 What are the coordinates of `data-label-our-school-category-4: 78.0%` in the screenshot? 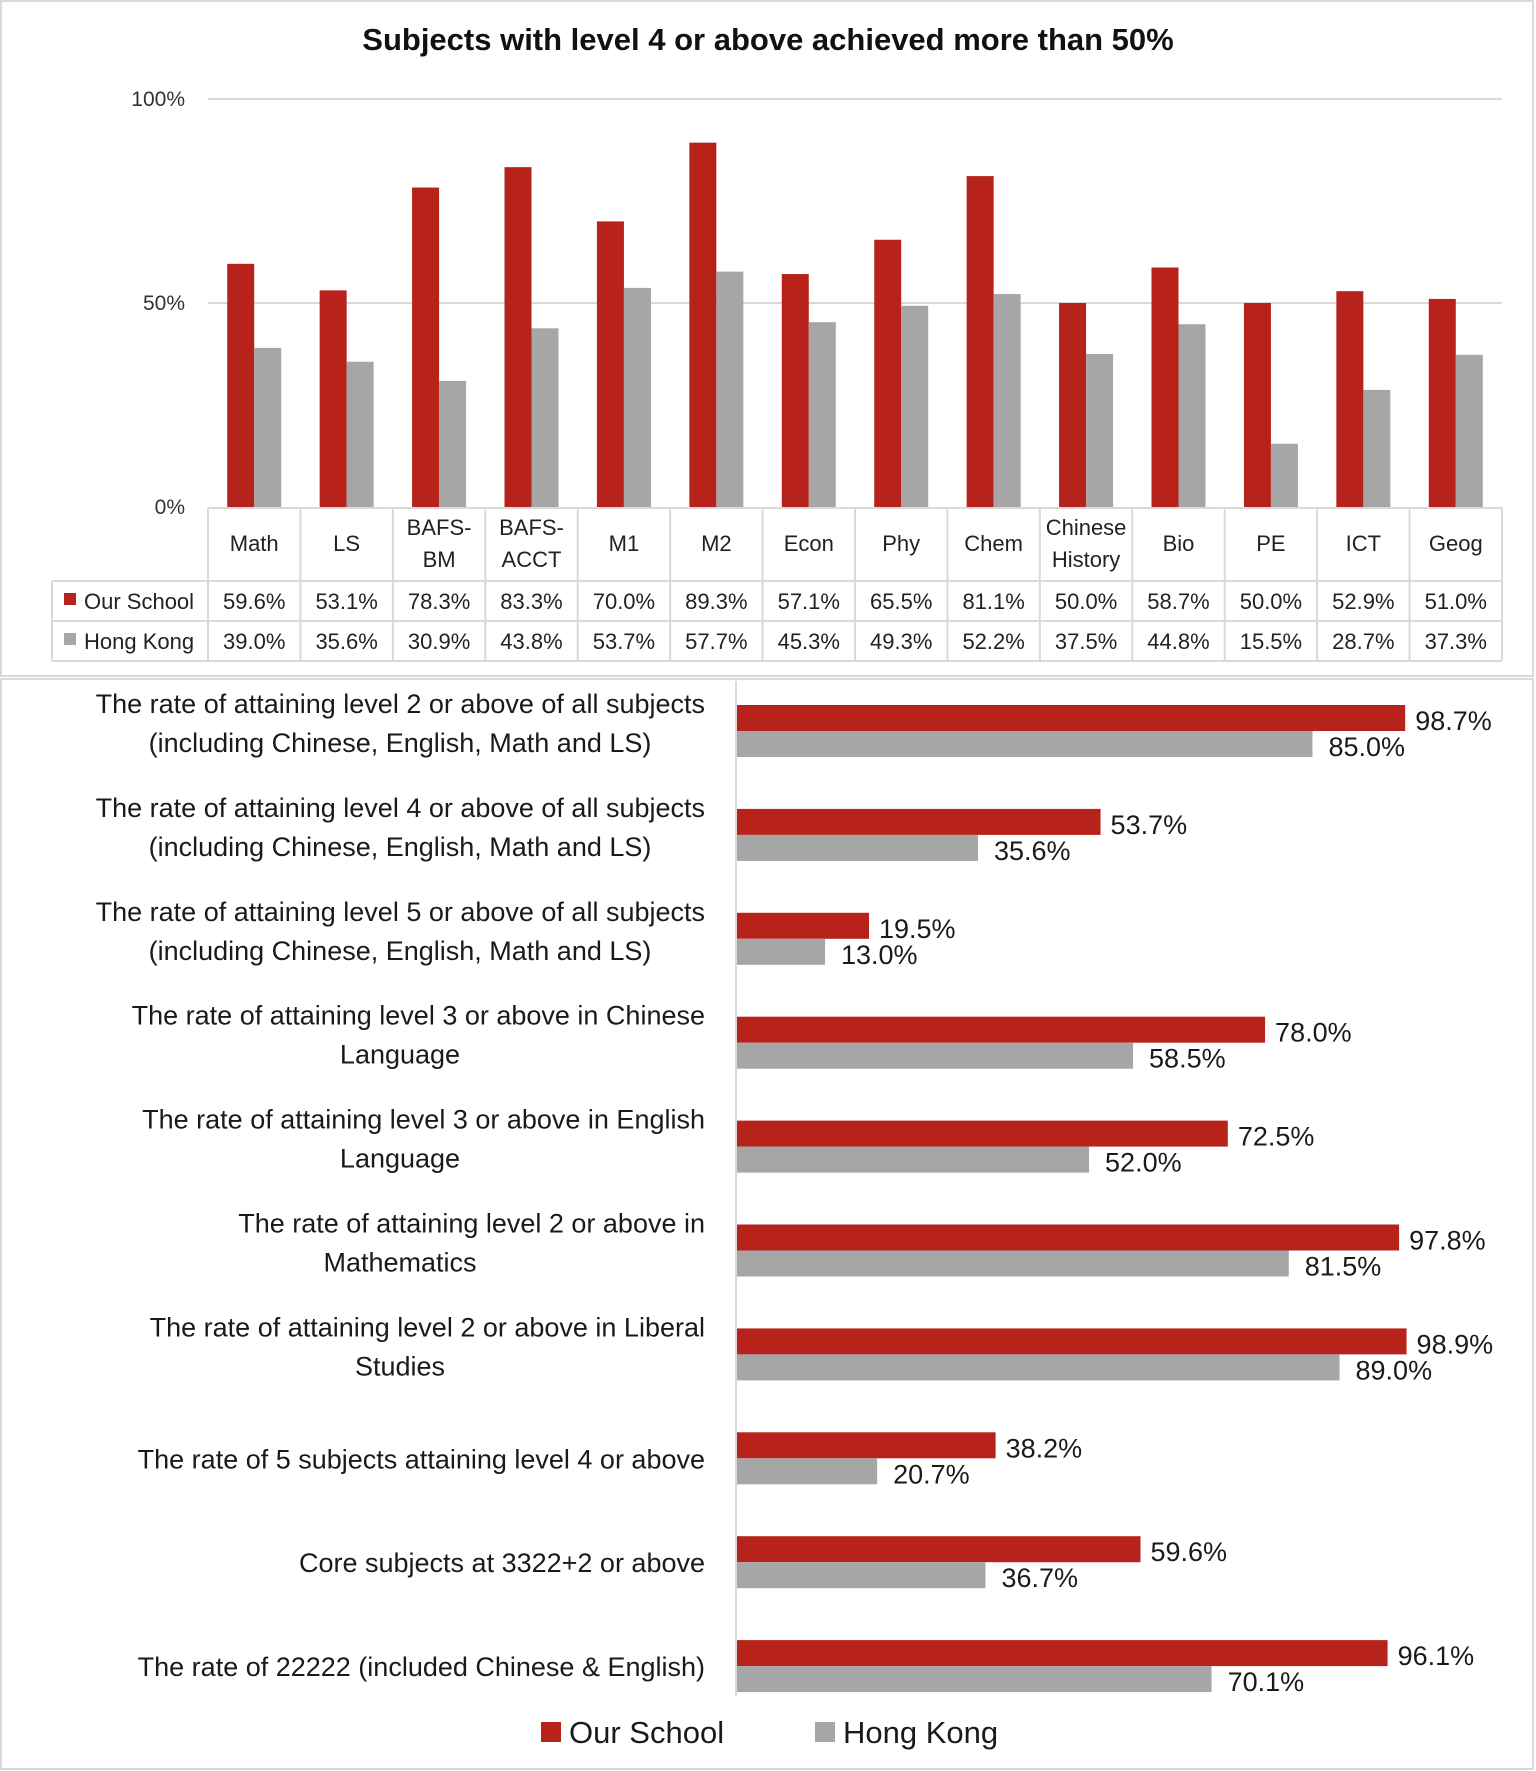 It's located at (1313, 1033).